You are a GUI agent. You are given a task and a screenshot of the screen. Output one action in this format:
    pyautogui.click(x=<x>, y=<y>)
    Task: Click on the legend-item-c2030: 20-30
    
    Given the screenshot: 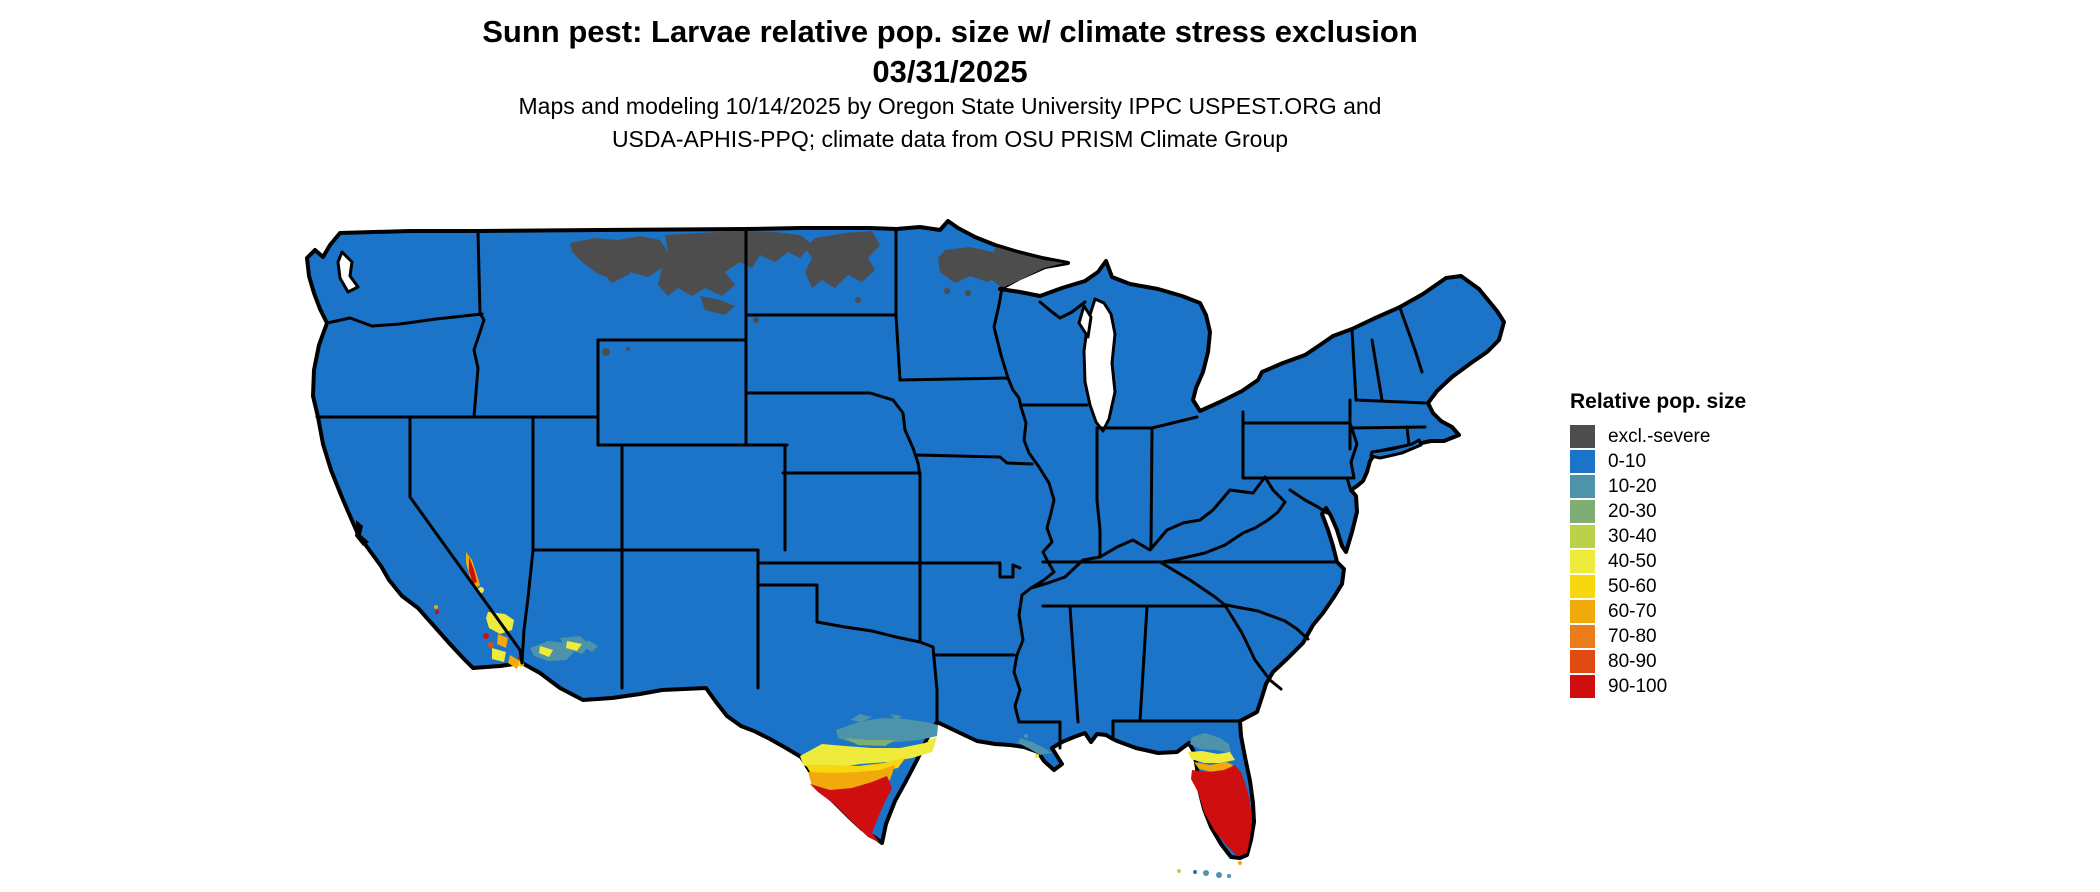 What is the action you would take?
    pyautogui.click(x=1710, y=511)
    